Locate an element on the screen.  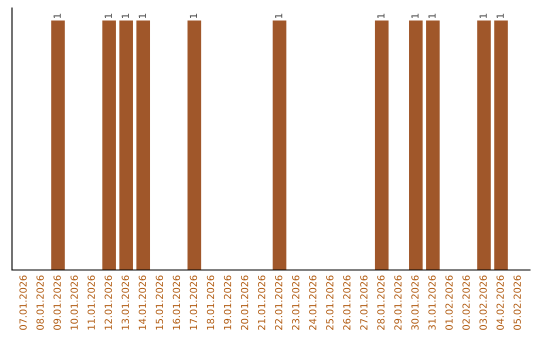
x-tick-label: 29.01.2026 is located at coordinates (398, 302).